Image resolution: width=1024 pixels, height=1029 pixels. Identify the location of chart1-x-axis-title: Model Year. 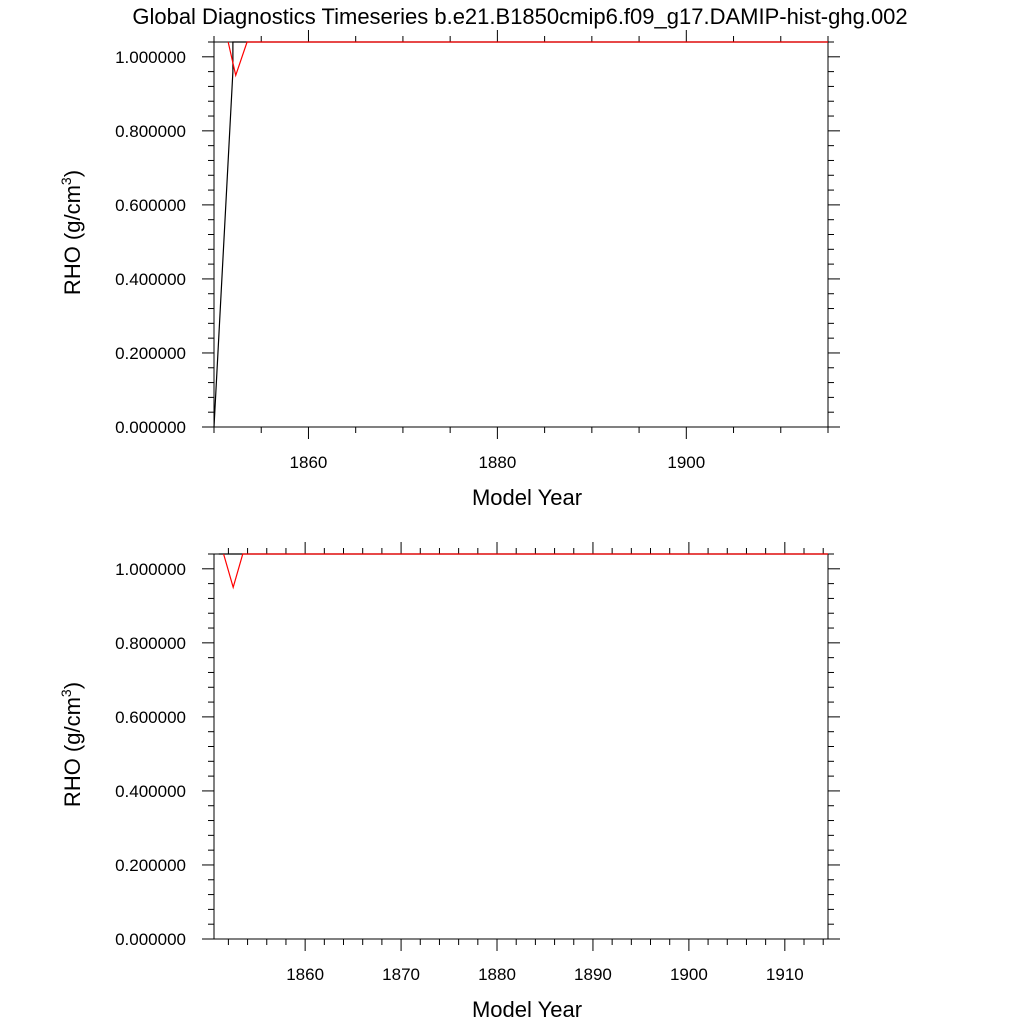
(527, 497).